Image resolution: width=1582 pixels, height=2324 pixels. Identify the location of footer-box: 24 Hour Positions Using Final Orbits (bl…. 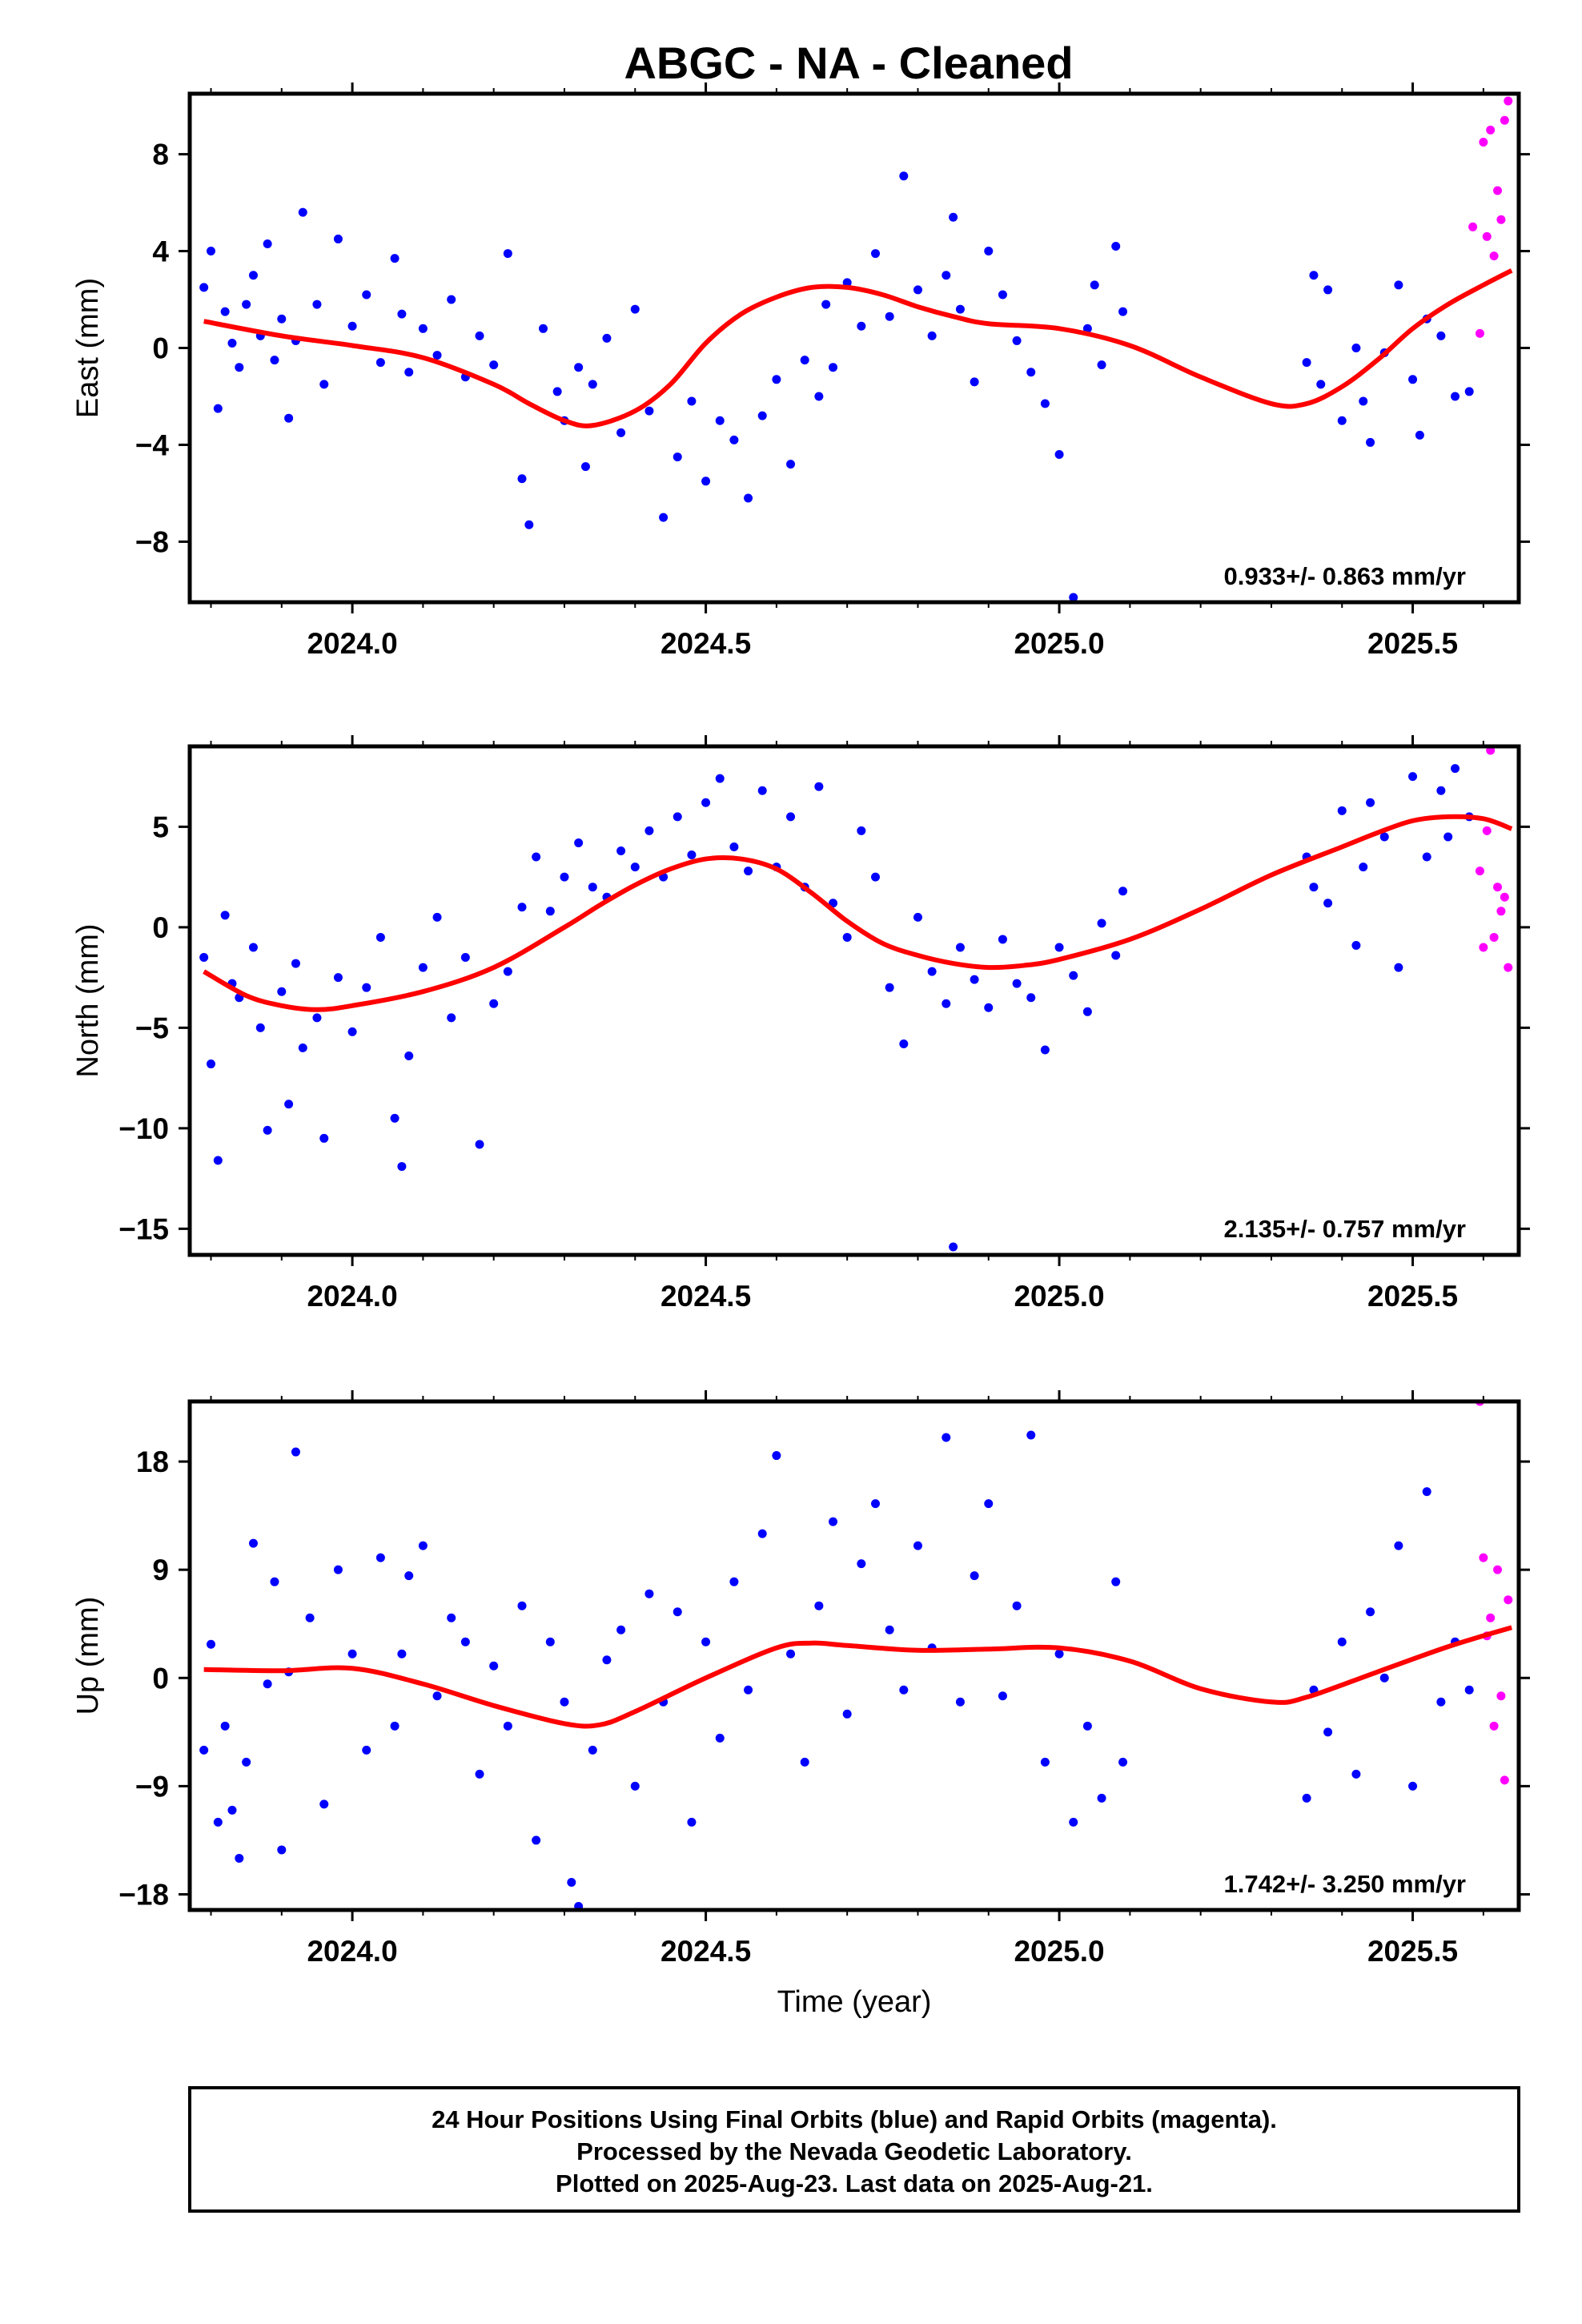
(854, 2150).